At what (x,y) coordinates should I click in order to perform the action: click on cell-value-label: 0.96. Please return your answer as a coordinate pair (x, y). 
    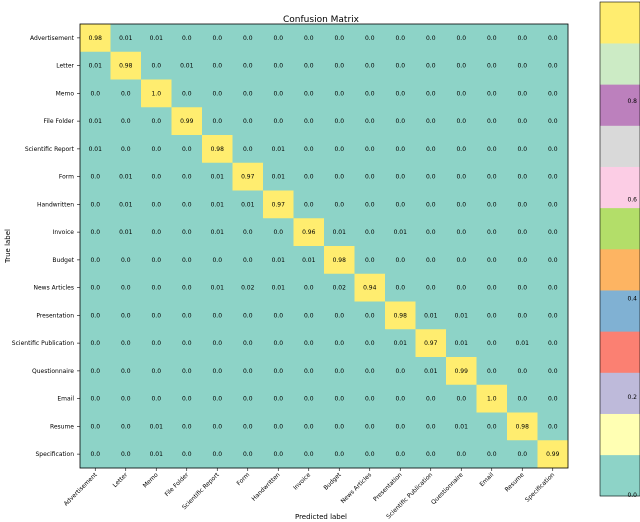
    Looking at the image, I should click on (309, 232).